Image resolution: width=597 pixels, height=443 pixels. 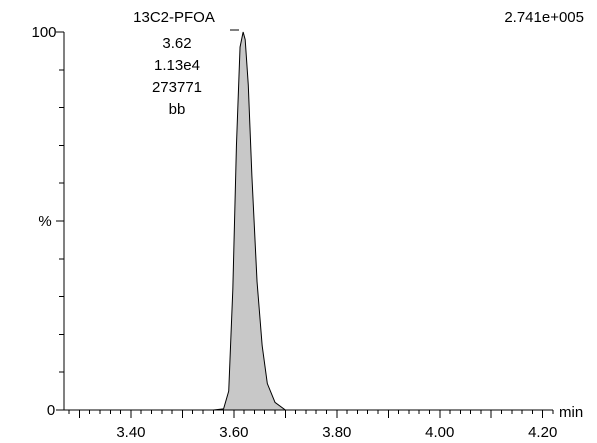 I want to click on baseline-type-label: bb, so click(x=177, y=109).